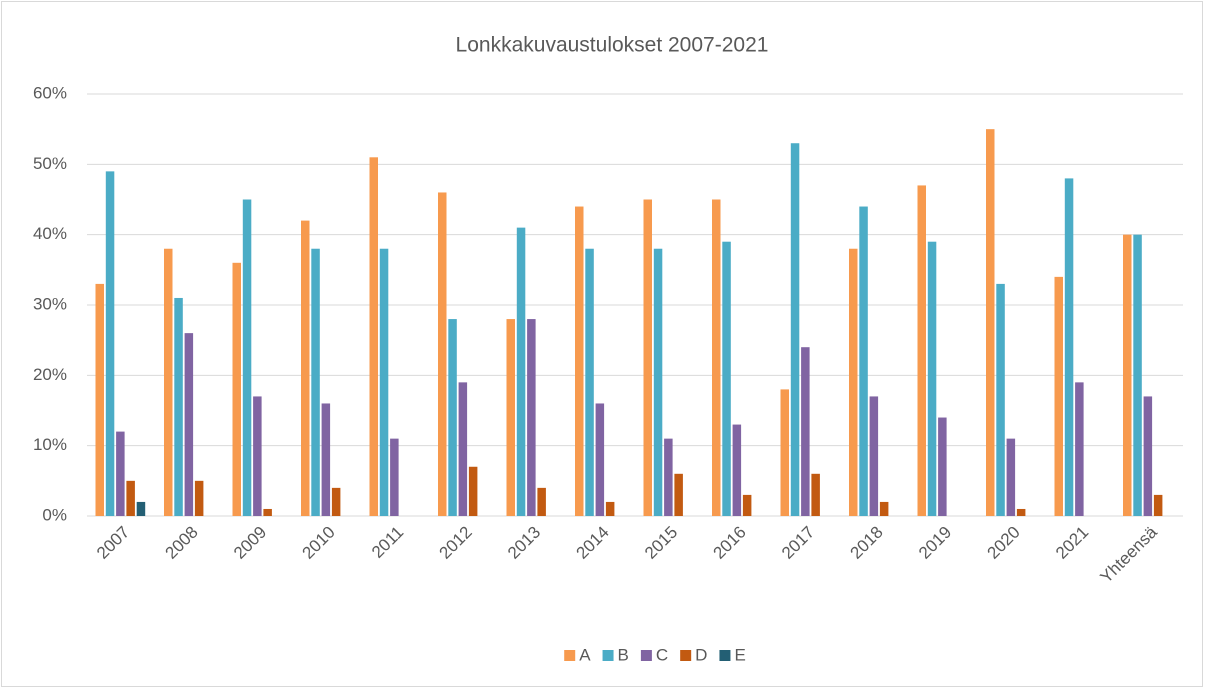  Describe the element at coordinates (739, 654) in the screenshot. I see `legend-label: E` at that location.